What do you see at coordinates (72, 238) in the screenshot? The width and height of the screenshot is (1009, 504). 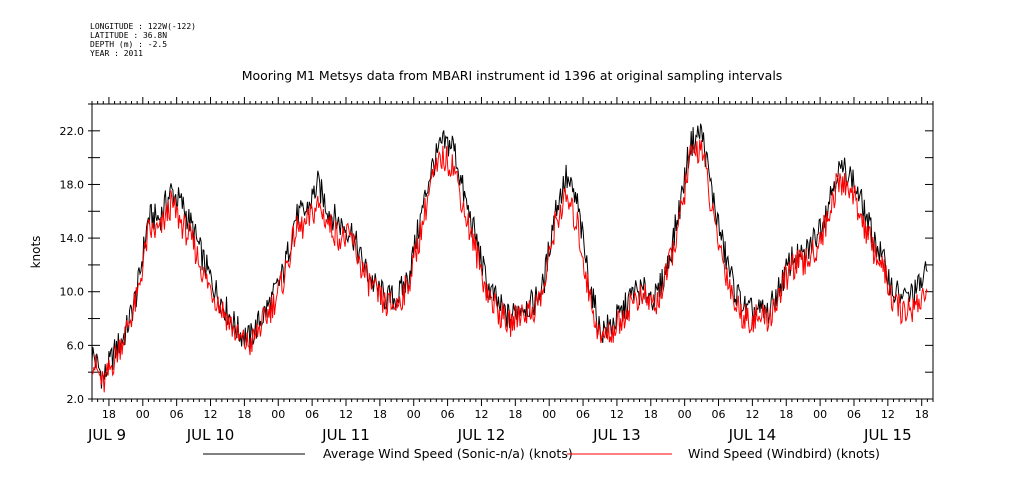 I see `y-tick-label: 14.0` at bounding box center [72, 238].